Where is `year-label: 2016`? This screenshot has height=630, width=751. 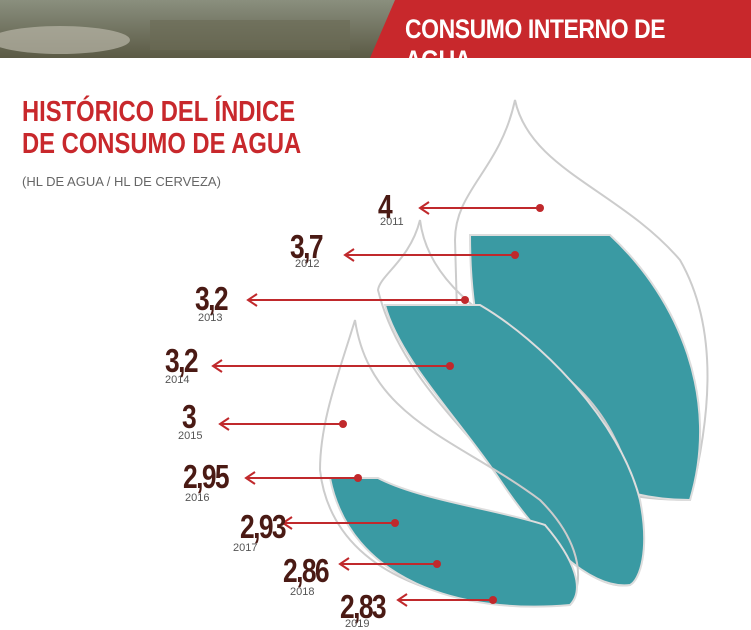 year-label: 2016 is located at coordinates (197, 498).